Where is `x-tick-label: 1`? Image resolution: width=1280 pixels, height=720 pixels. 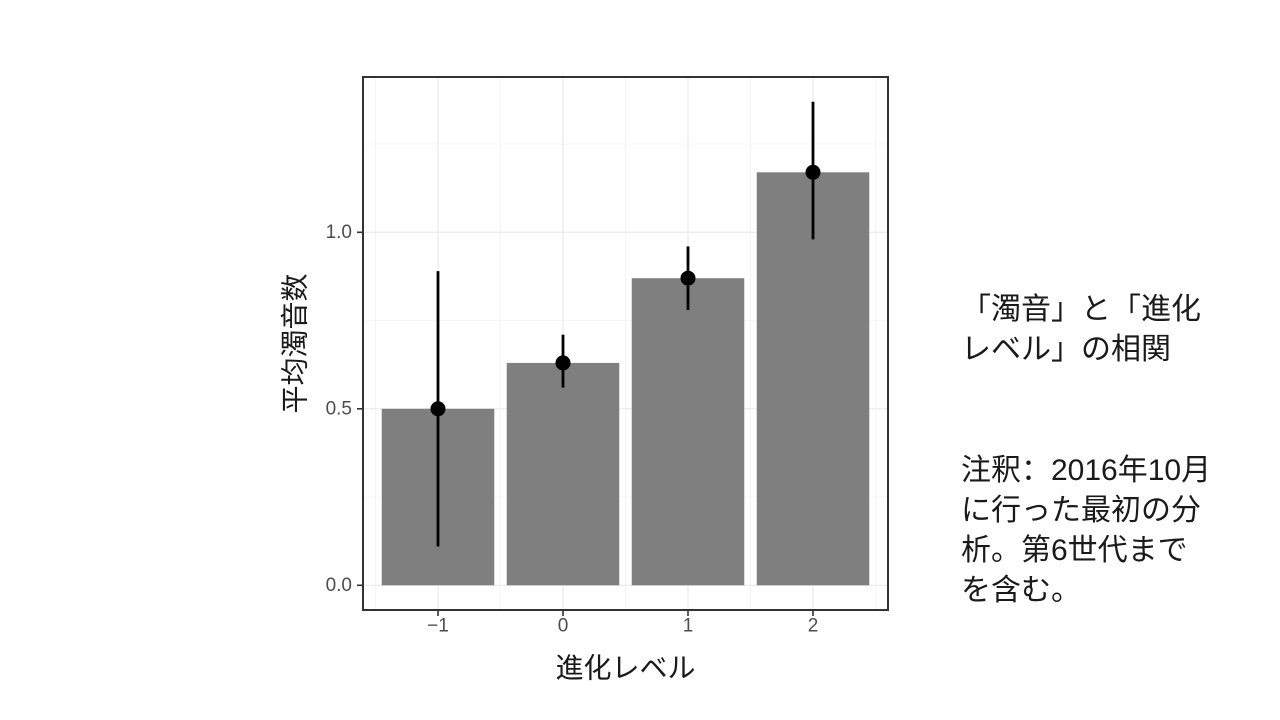
x-tick-label: 1 is located at coordinates (688, 626).